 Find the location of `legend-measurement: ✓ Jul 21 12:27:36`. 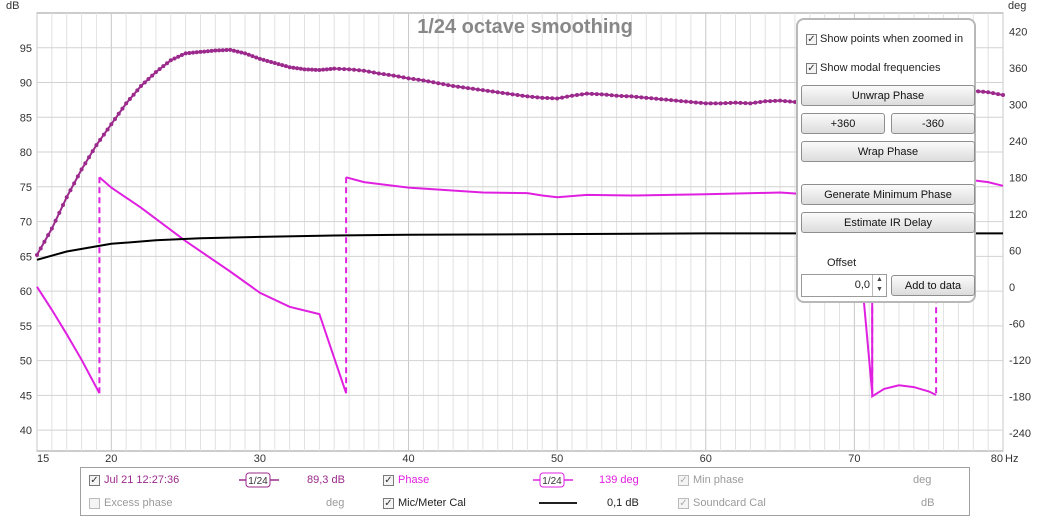

legend-measurement: ✓ Jul 21 12:27:36 is located at coordinates (134, 480).